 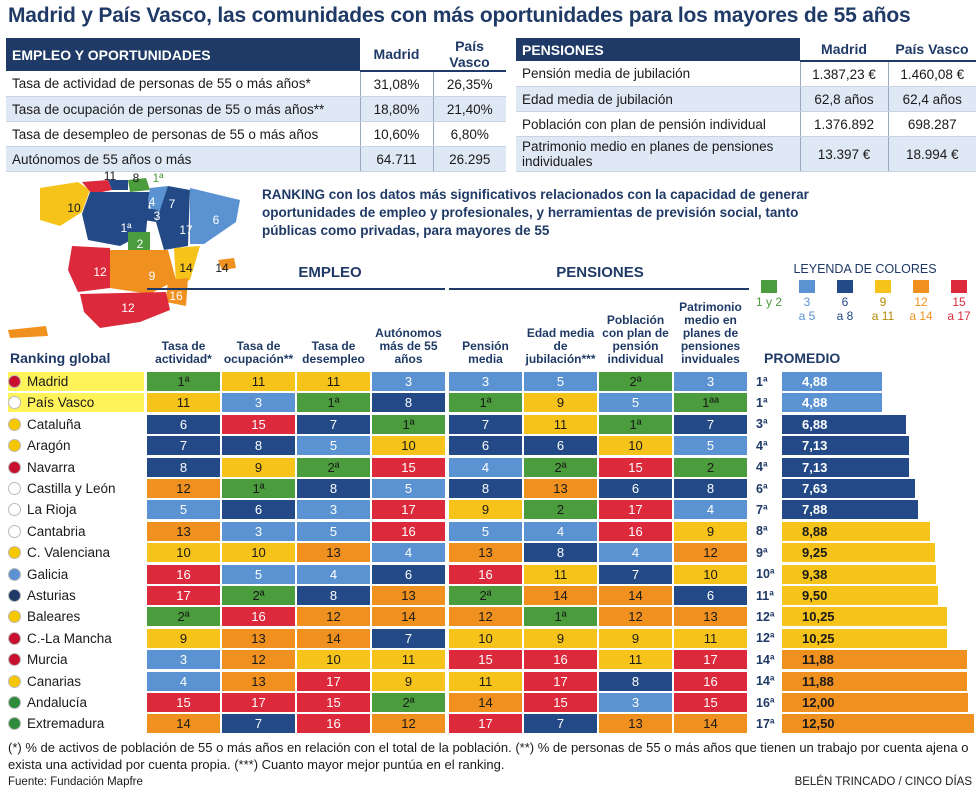 I want to click on promedio-bar: 9,50, so click(x=860, y=595).